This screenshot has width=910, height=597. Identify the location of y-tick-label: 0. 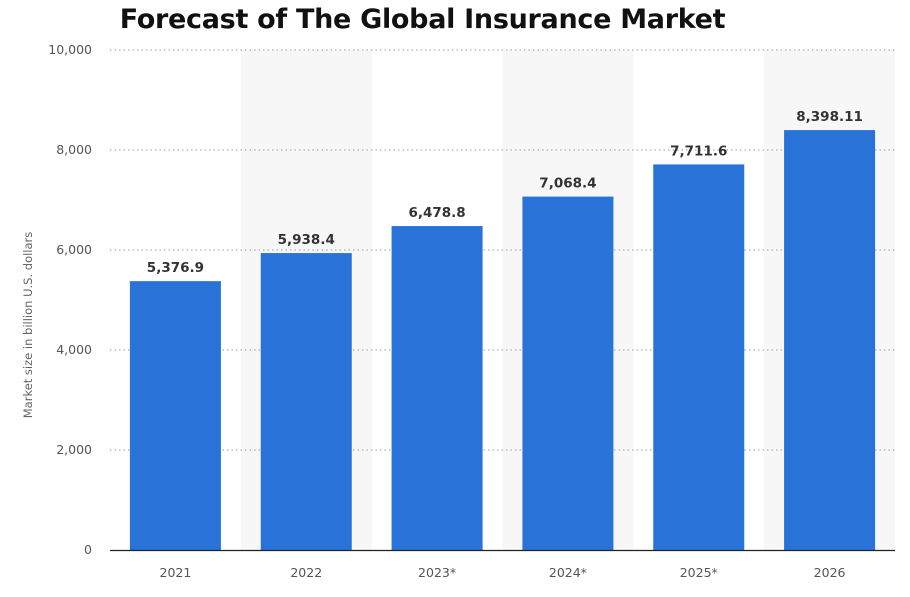
(88, 549).